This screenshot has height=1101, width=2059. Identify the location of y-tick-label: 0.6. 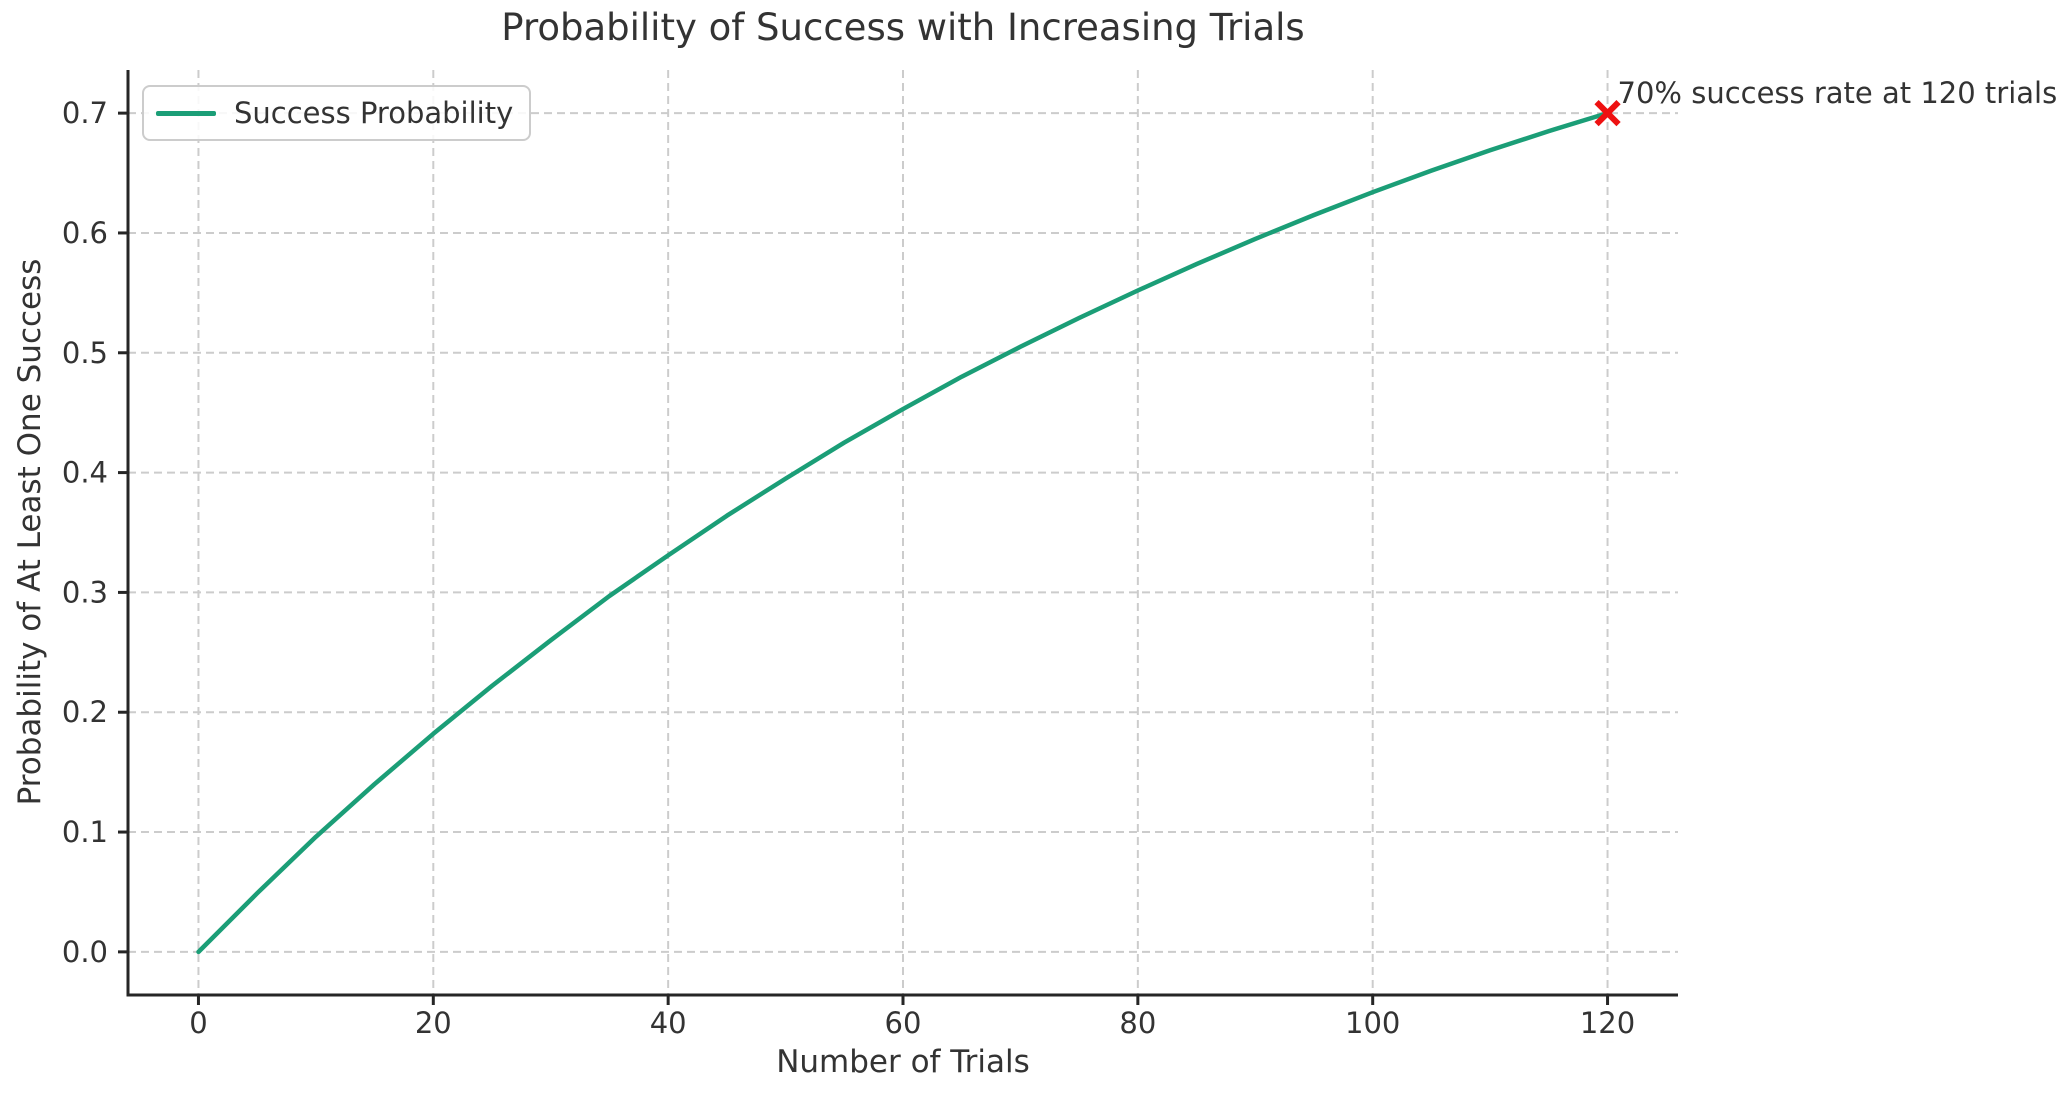
(85, 233).